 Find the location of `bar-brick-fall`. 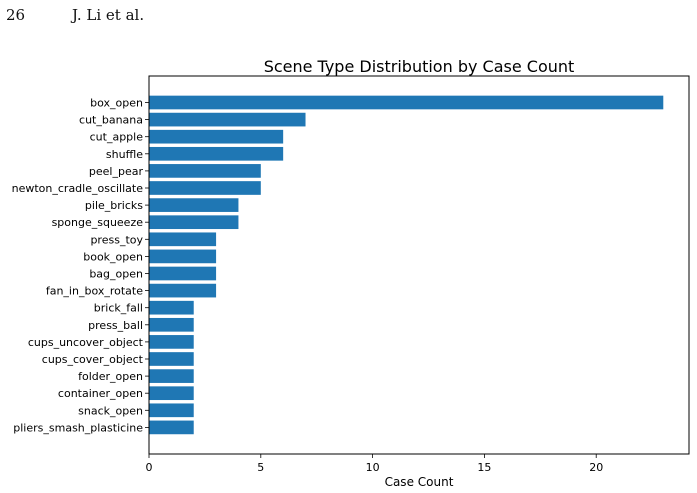

bar-brick-fall is located at coordinates (171, 307).